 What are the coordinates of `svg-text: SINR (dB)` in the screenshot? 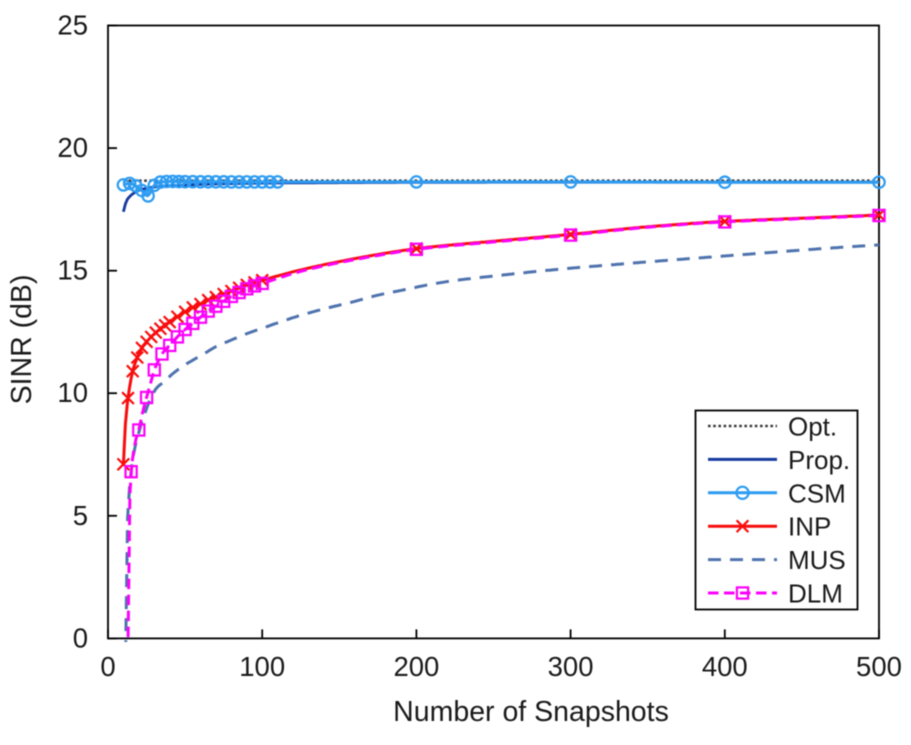 It's located at (22, 340).